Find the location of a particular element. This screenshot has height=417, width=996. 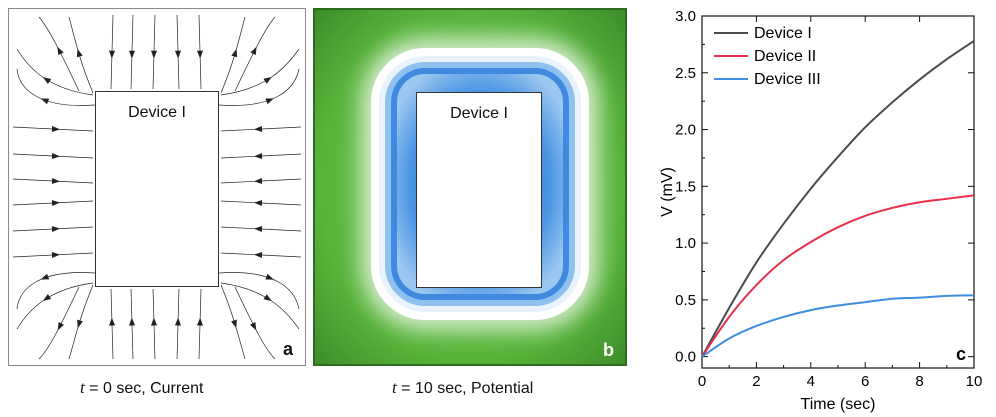

device-label-b: Device I is located at coordinates (479, 113).